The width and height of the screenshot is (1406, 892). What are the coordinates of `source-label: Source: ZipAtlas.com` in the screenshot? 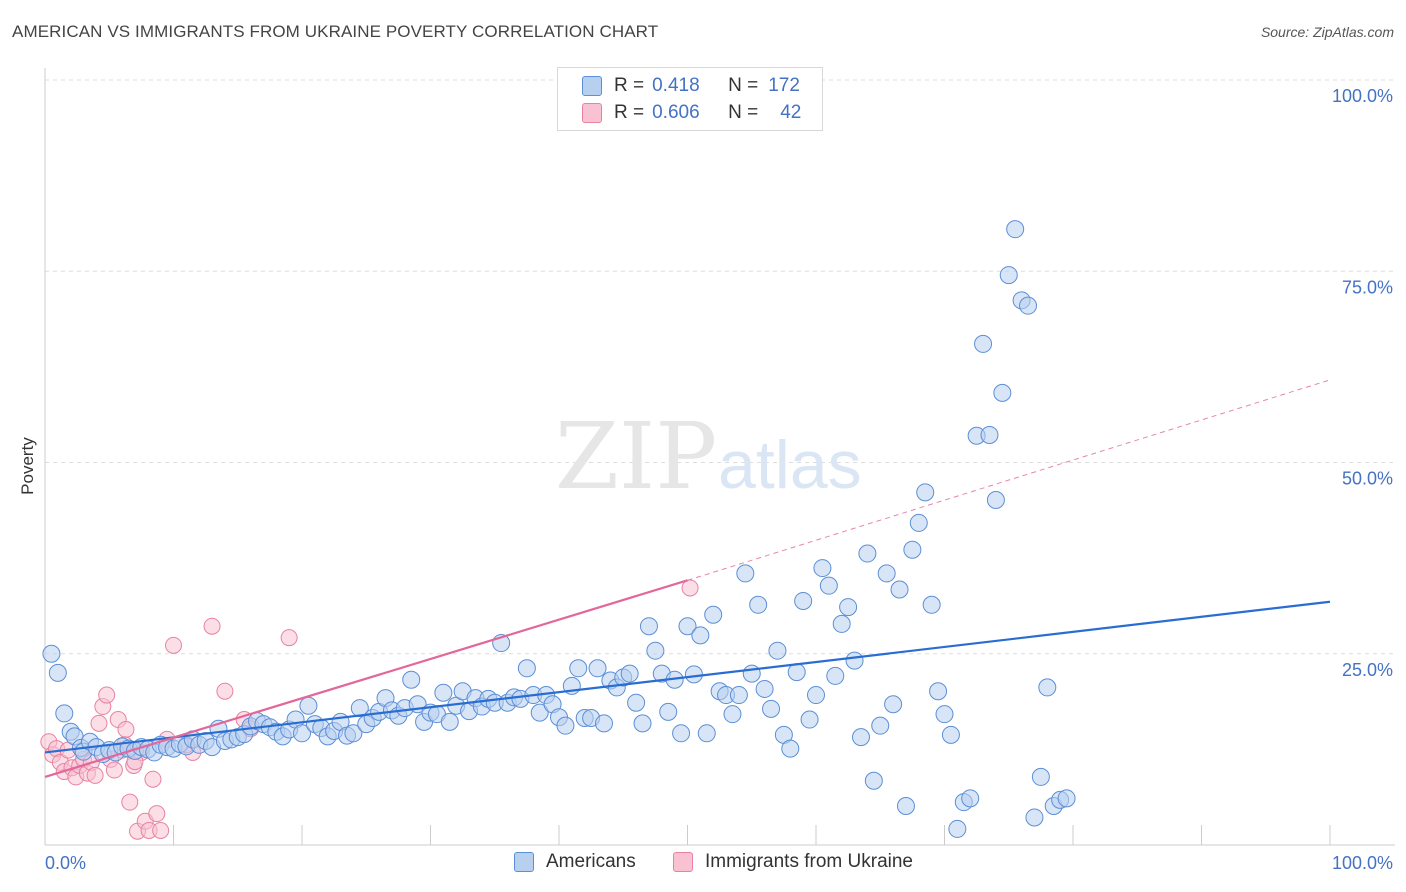 It's located at (1327, 32).